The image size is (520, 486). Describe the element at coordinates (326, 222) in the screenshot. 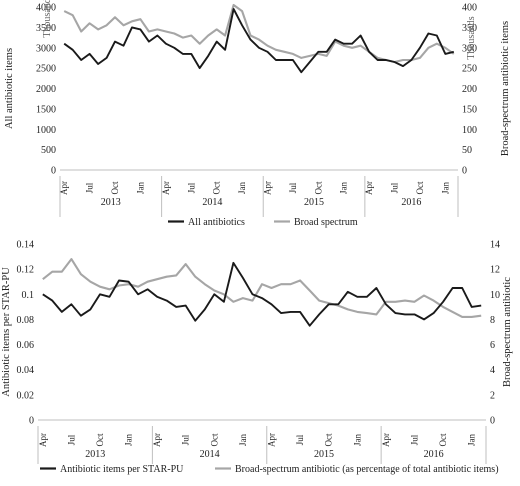

I see `legend-label: Broad spectrum` at that location.